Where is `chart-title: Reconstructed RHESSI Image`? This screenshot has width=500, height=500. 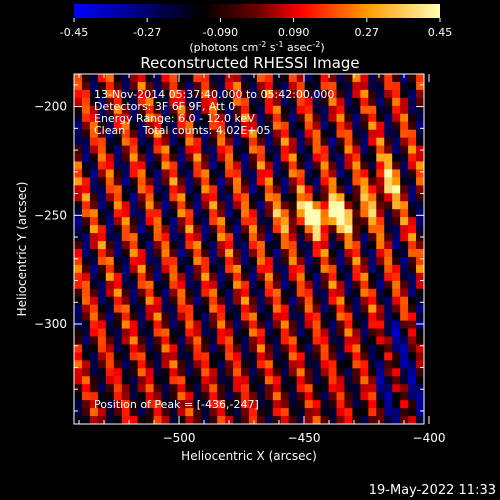
chart-title: Reconstructed RHESSI Image is located at coordinates (249, 63).